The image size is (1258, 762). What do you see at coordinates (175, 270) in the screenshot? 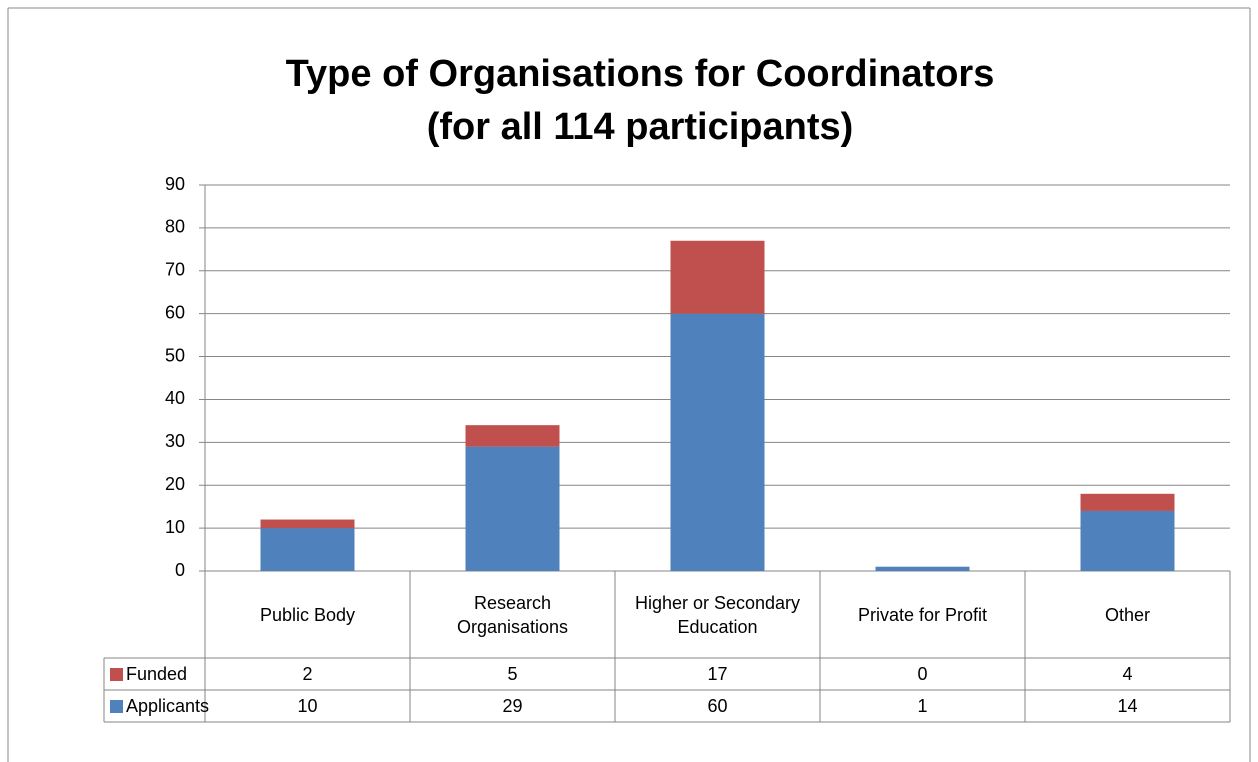
I see `y-tick-label: 70` at bounding box center [175, 270].